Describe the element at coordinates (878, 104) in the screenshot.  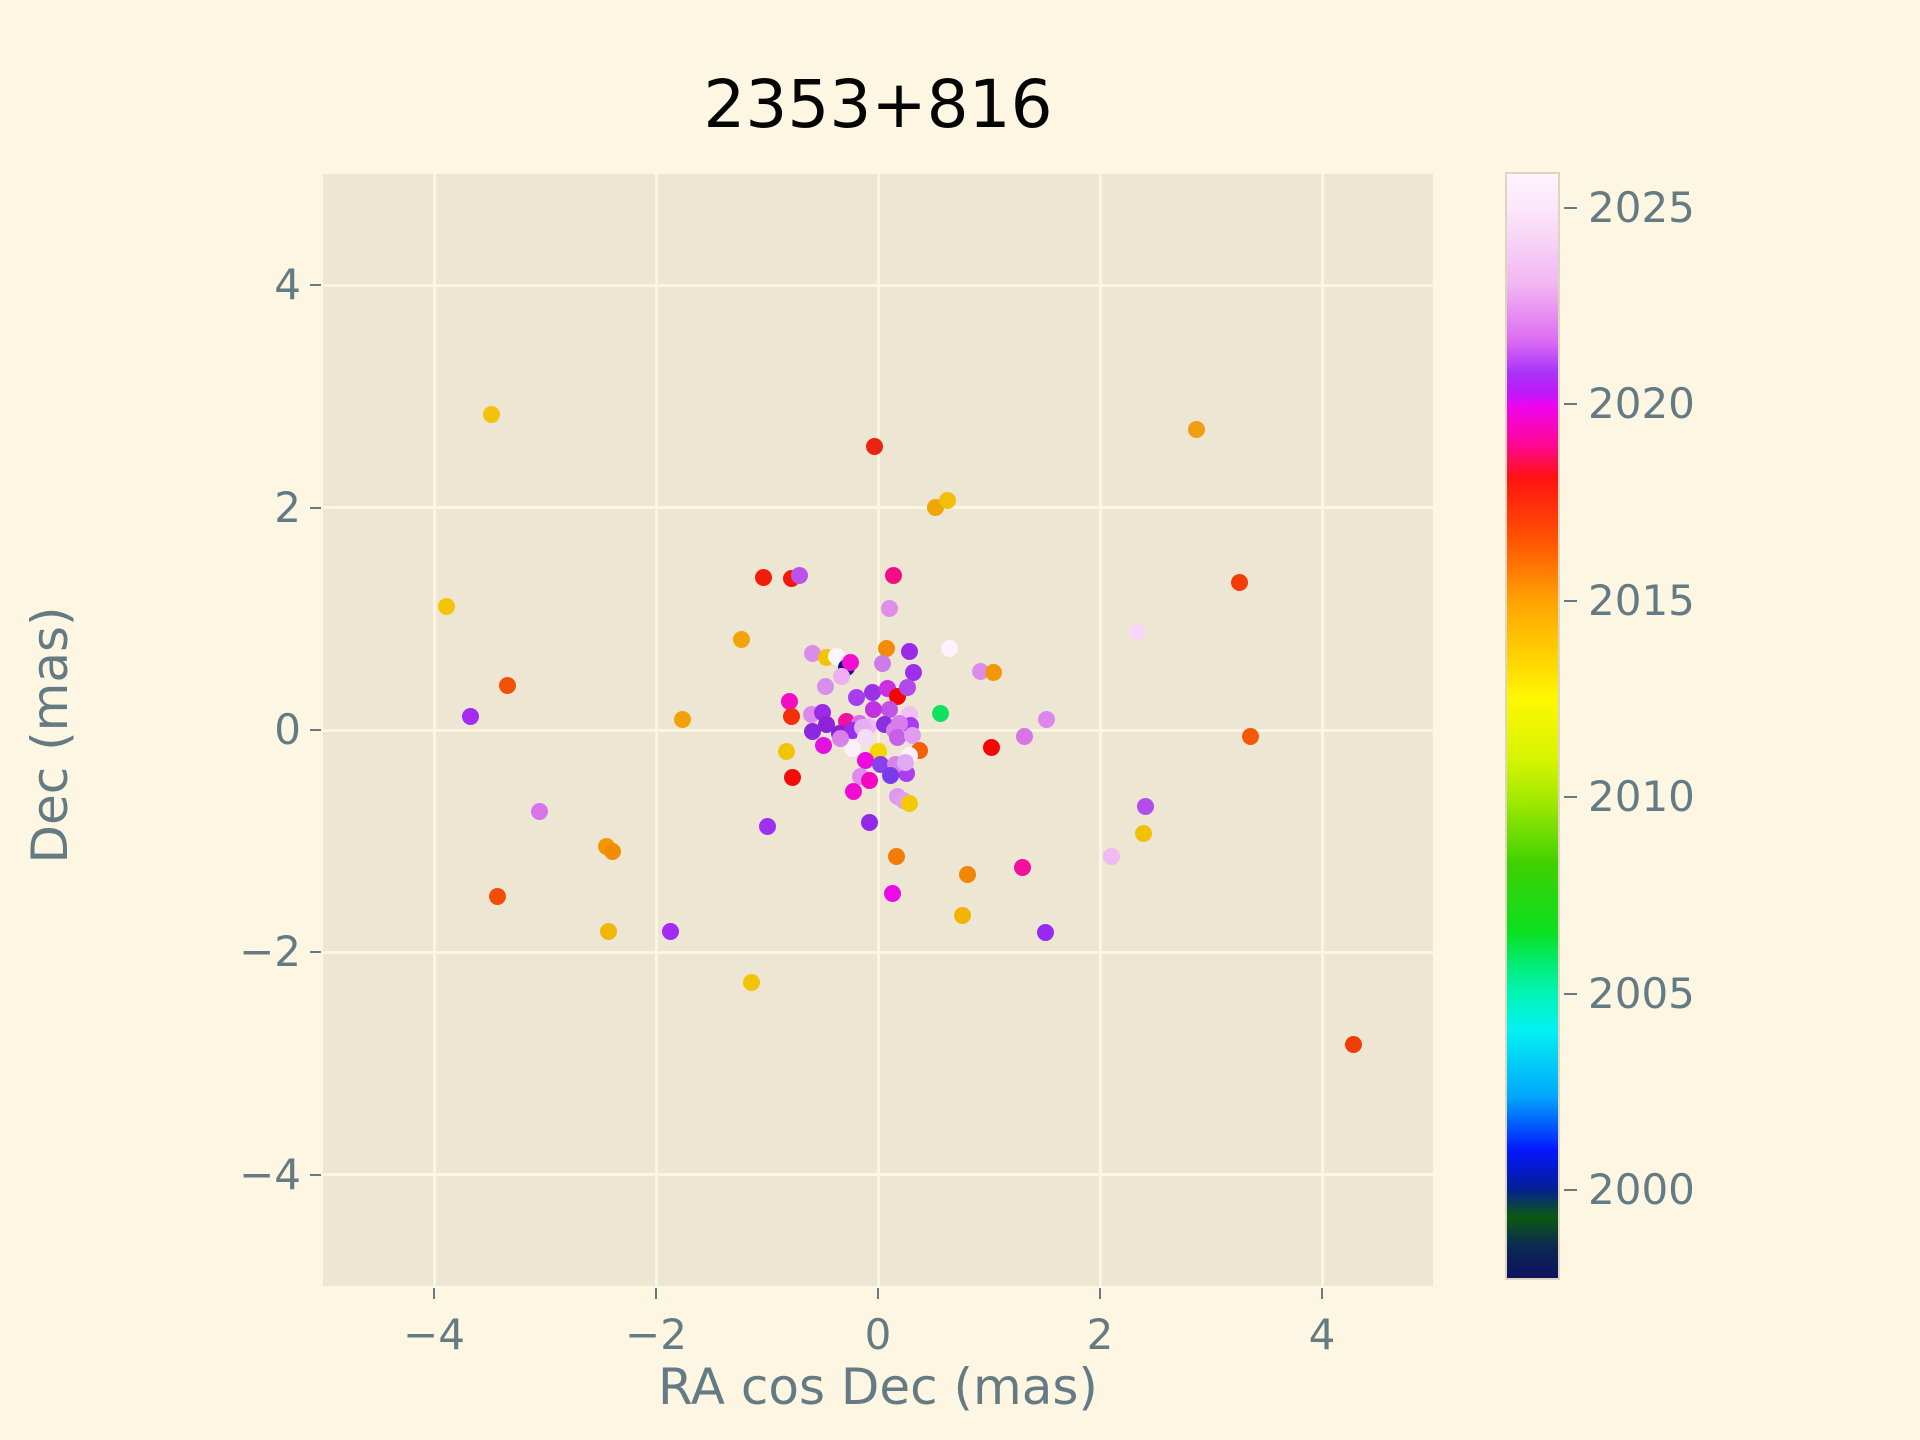
I see `plot-title: 2353+816` at that location.